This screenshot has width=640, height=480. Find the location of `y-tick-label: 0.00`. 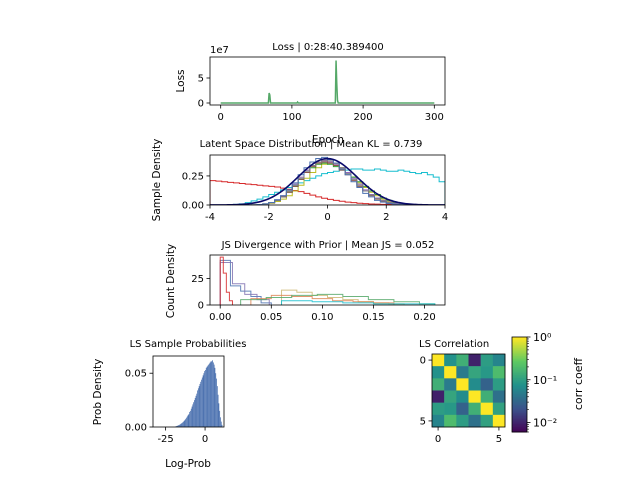

y-tick-label: 0.00 is located at coordinates (136, 428).